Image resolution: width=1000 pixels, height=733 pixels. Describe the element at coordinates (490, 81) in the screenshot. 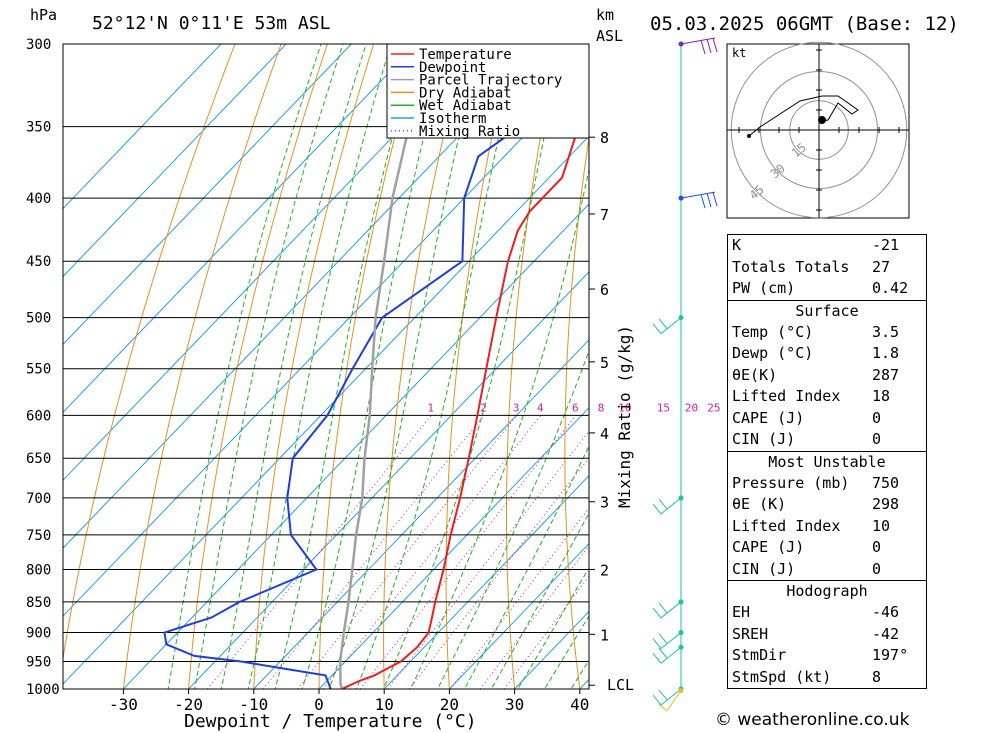

I see `legend-label: Parcel Trajectory` at that location.